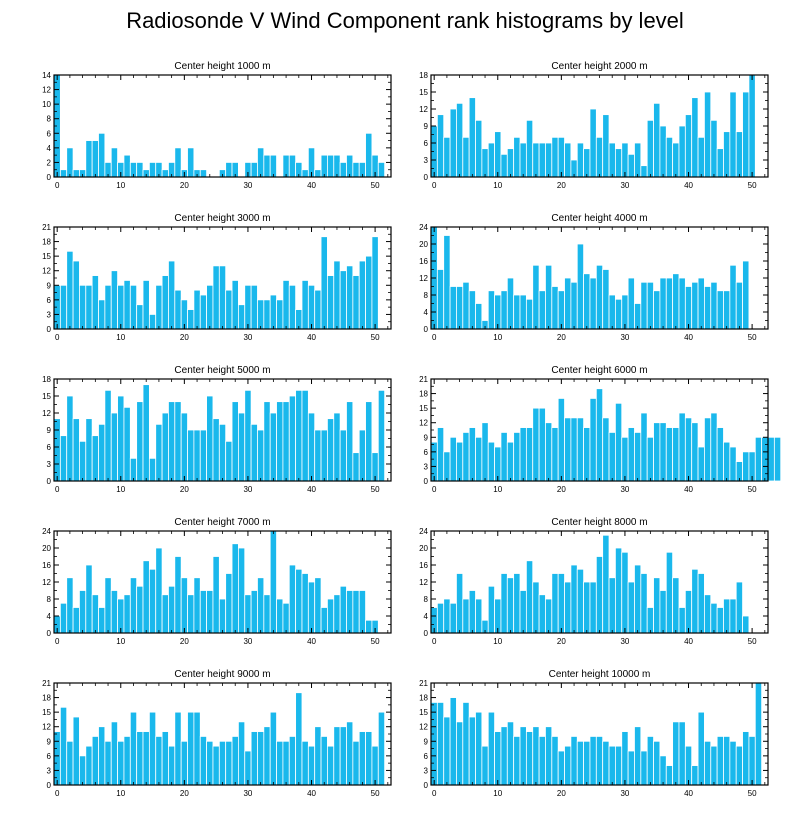 The width and height of the screenshot is (810, 824). Describe the element at coordinates (184, 489) in the screenshot. I see `x-tick-label: 20` at that location.